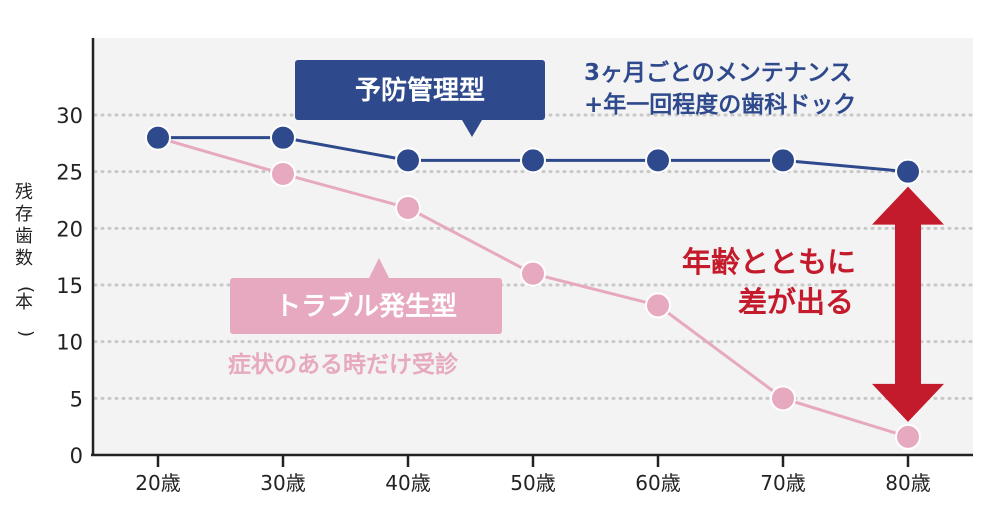 This screenshot has height=509, width=1000. What do you see at coordinates (796, 302) in the screenshot?
I see `gap-note-line-2: 差が出る` at bounding box center [796, 302].